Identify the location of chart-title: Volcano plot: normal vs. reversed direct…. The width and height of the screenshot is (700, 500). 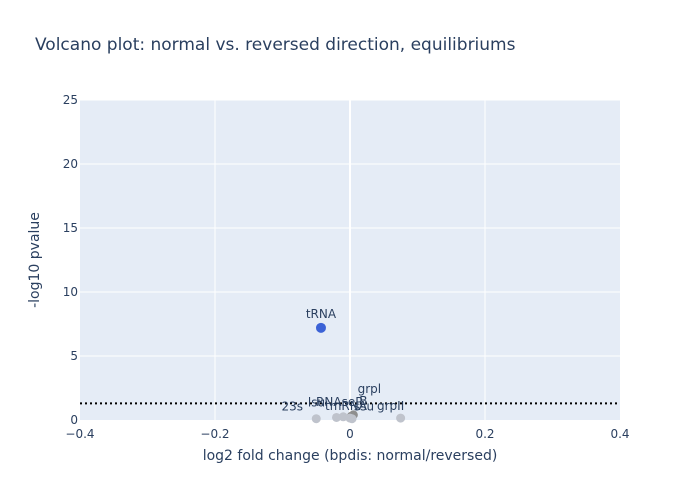
(275, 45).